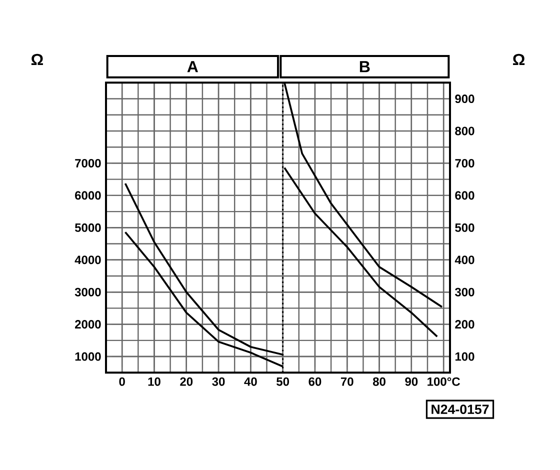 This screenshot has height=470, width=560. What do you see at coordinates (87, 227) in the screenshot?
I see `y-tick-label: 5000` at bounding box center [87, 227].